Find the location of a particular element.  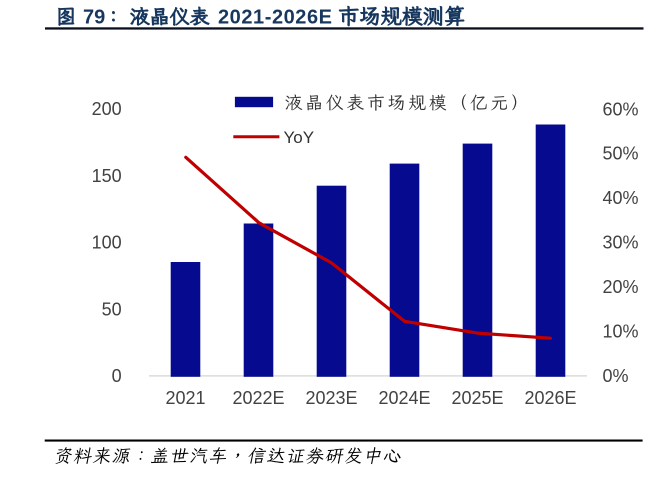

svg-text: 0 is located at coordinates (117, 376).